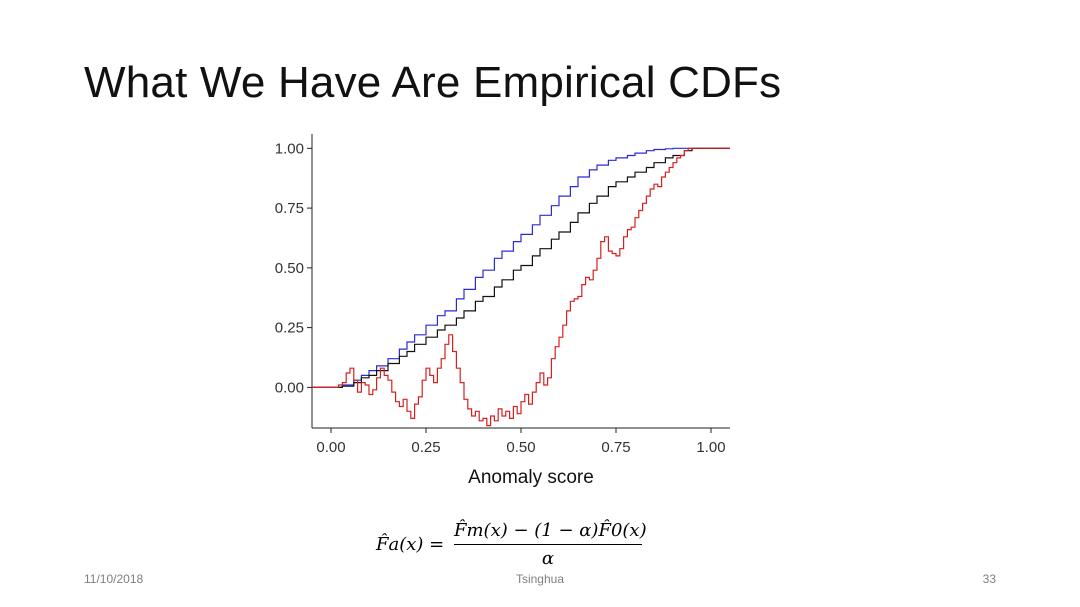 Image resolution: width=1080 pixels, height=607 pixels. I want to click on footer-date: 11/10/2018, so click(114, 579).